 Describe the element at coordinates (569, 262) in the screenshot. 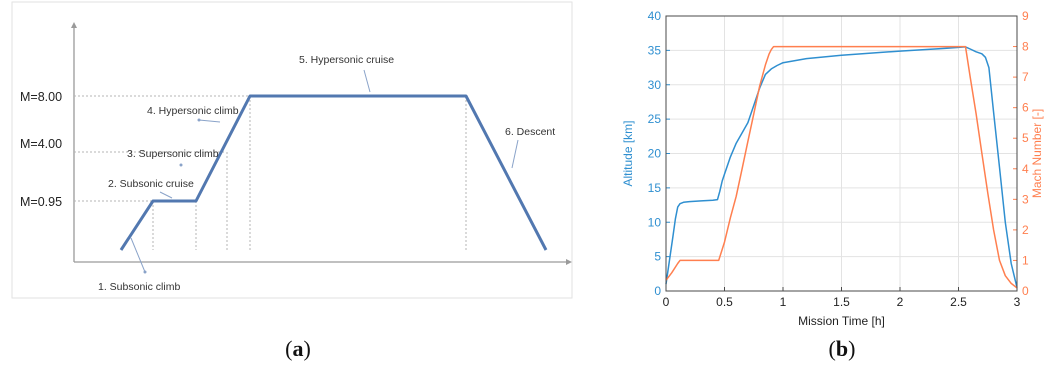

I see `chart-a-x-arrow` at that location.